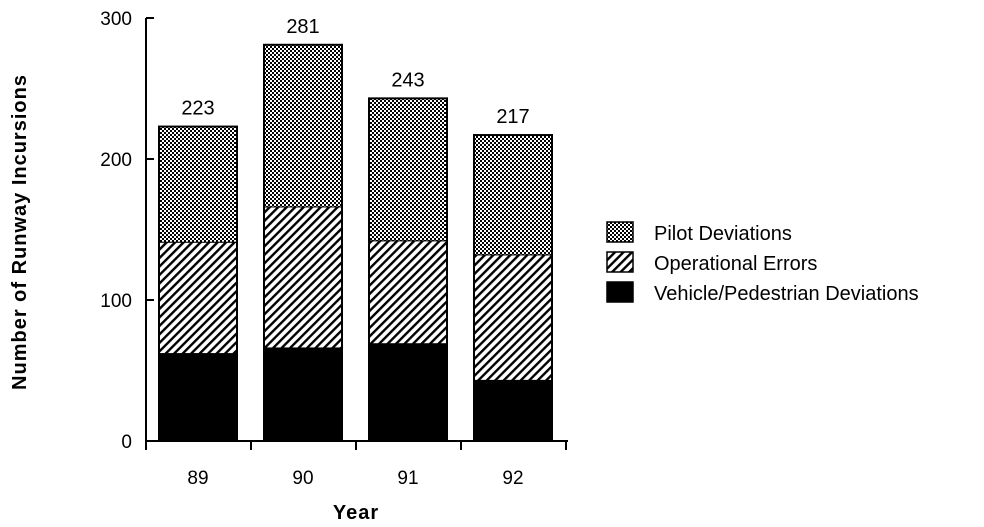  I want to click on legend-label: Operational Errors, so click(735, 264).